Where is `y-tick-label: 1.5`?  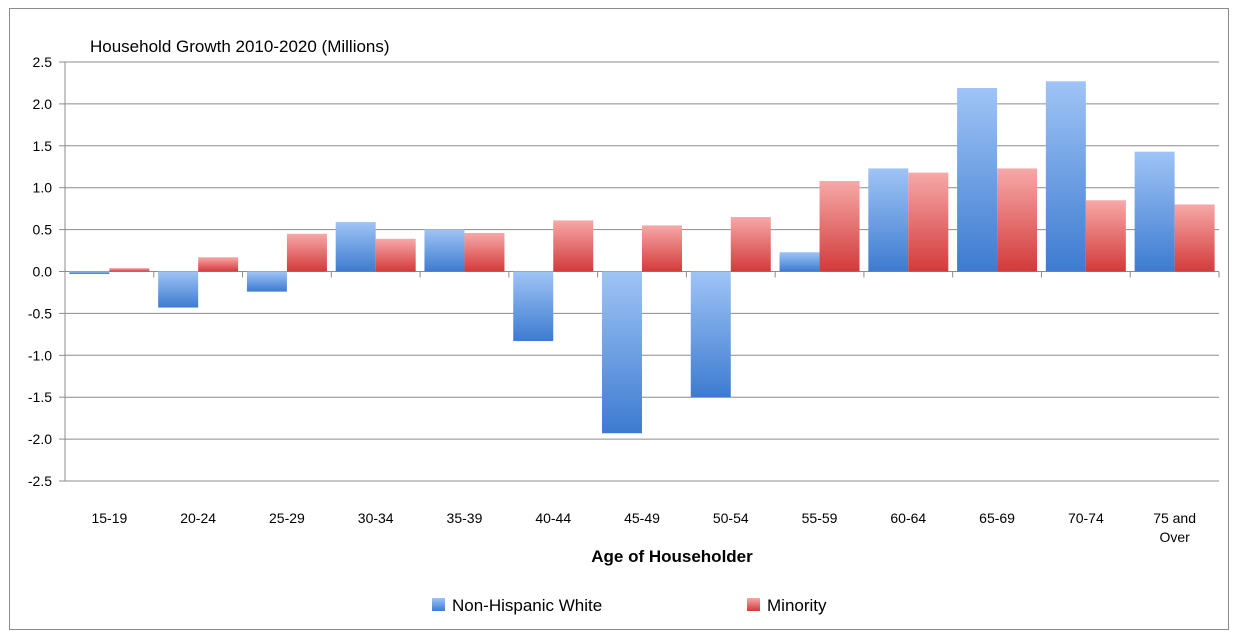 y-tick-label: 1.5 is located at coordinates (43, 146).